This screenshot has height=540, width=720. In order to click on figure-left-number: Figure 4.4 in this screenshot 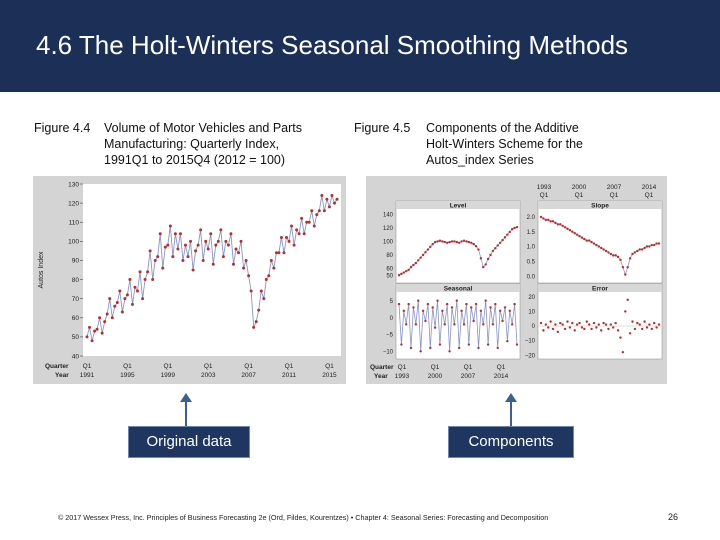, I will do `click(62, 128)`.